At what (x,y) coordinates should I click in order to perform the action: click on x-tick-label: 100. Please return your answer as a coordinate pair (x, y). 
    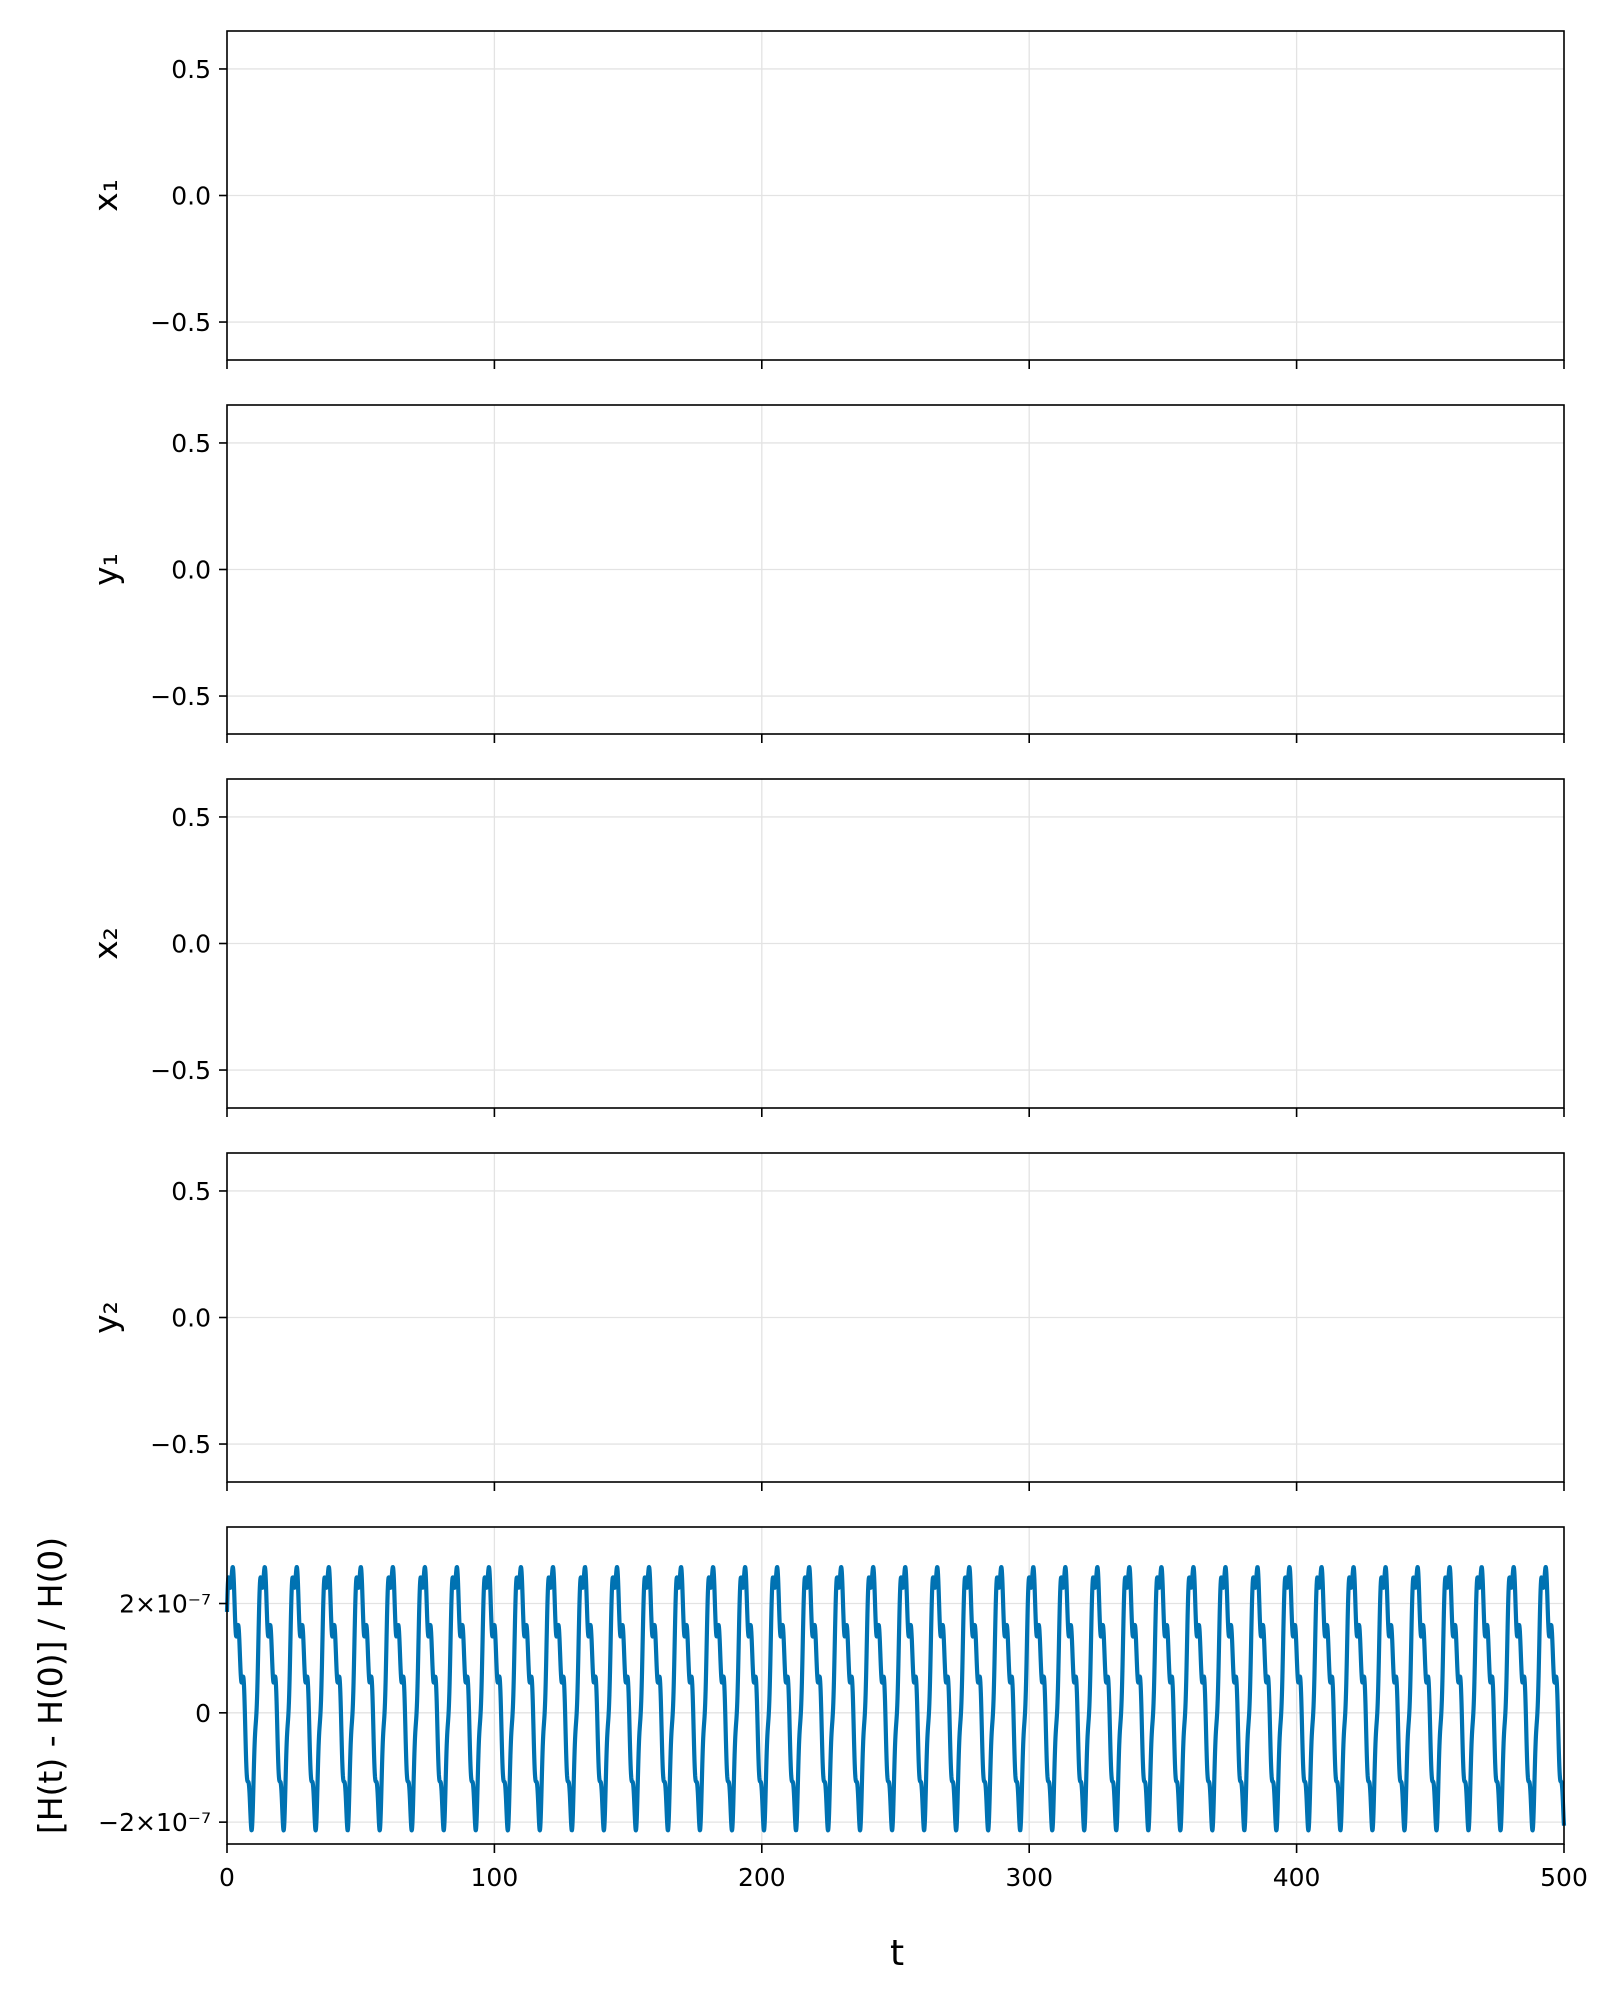
    Looking at the image, I should click on (495, 1877).